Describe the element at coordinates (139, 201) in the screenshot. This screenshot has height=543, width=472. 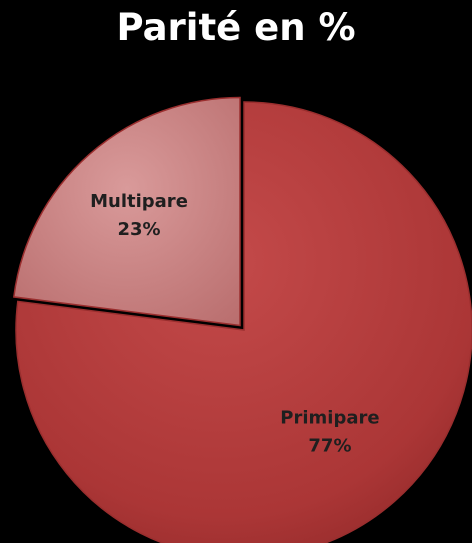
I see `slice-label-multipare: Multipare` at that location.